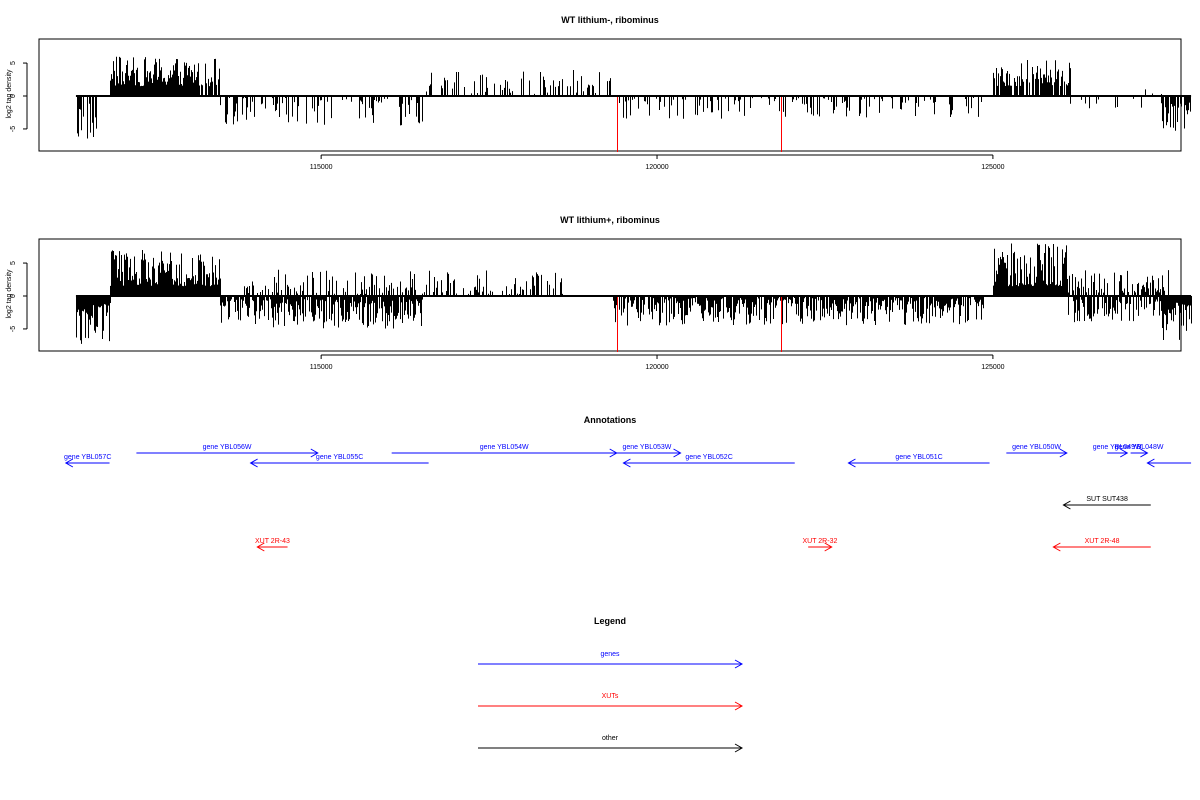 This screenshot has width=1200, height=800. Describe the element at coordinates (819, 541) in the screenshot. I see `annotation-label: XUT 2R-32` at that location.